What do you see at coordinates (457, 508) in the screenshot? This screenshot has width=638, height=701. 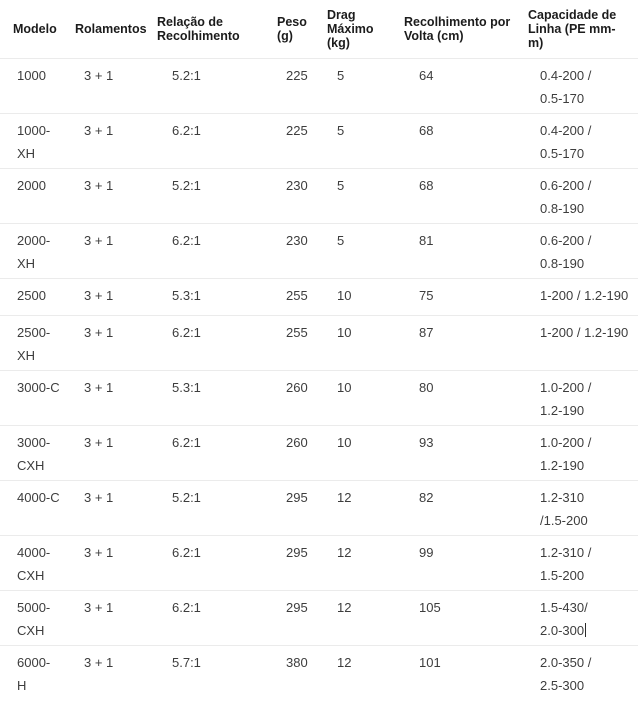 I see `cell-retrieve_per_turn: 82` at bounding box center [457, 508].